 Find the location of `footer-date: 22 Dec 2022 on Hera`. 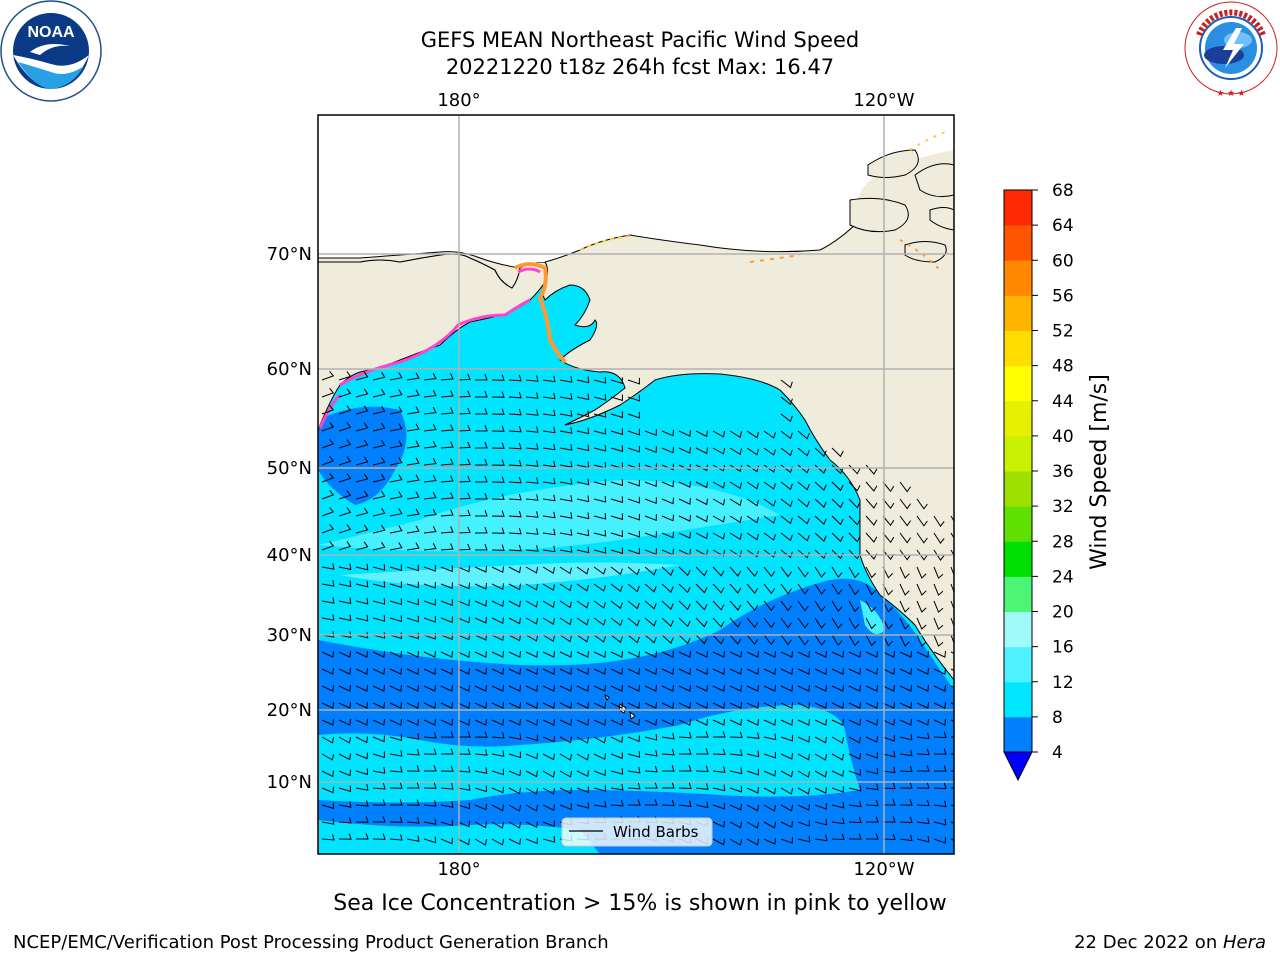

footer-date: 22 Dec 2022 on Hera is located at coordinates (1170, 942).